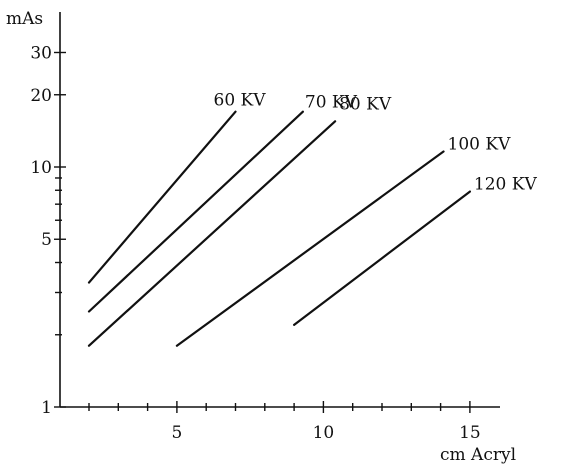 The image size is (562, 466). What do you see at coordinates (506, 185) in the screenshot?
I see `series-label: 120 KV` at bounding box center [506, 185].